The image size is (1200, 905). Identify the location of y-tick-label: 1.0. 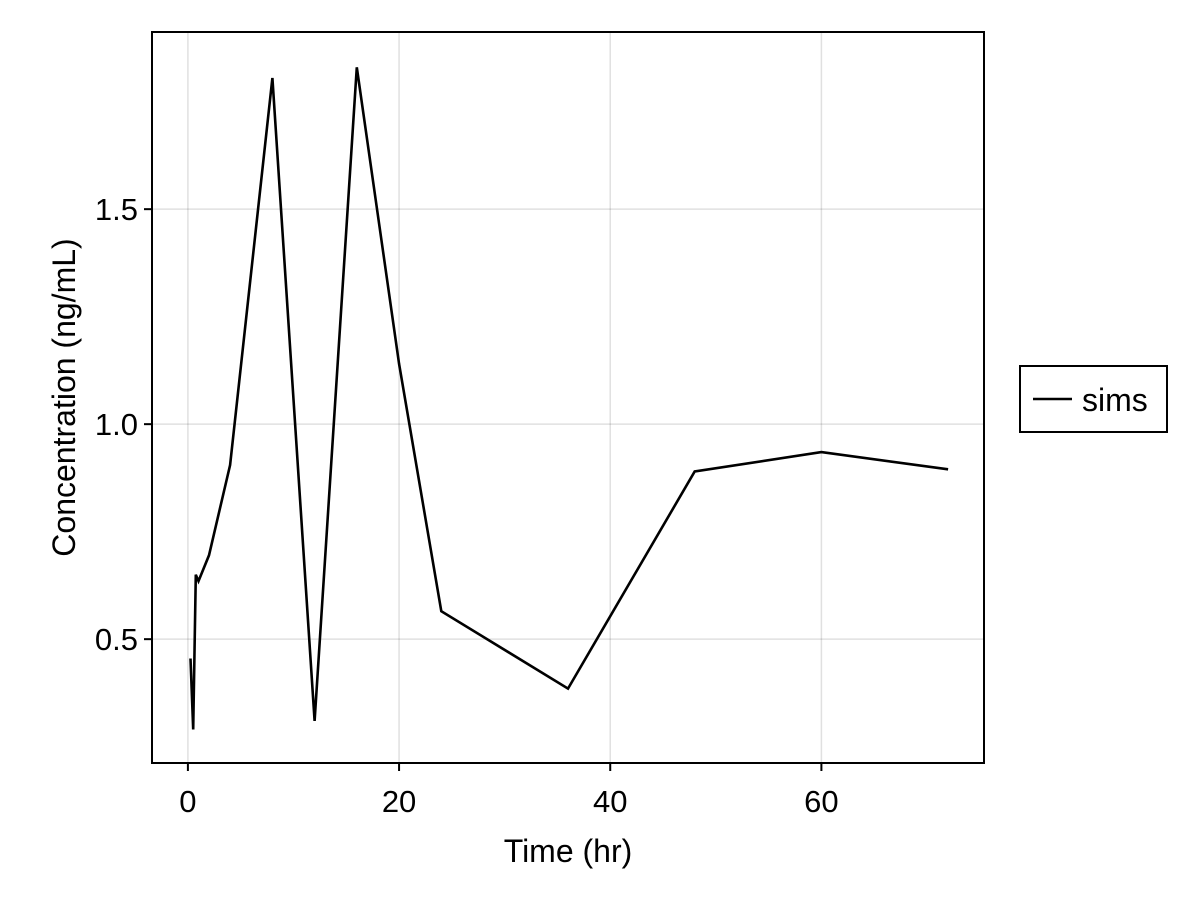
(116, 424).